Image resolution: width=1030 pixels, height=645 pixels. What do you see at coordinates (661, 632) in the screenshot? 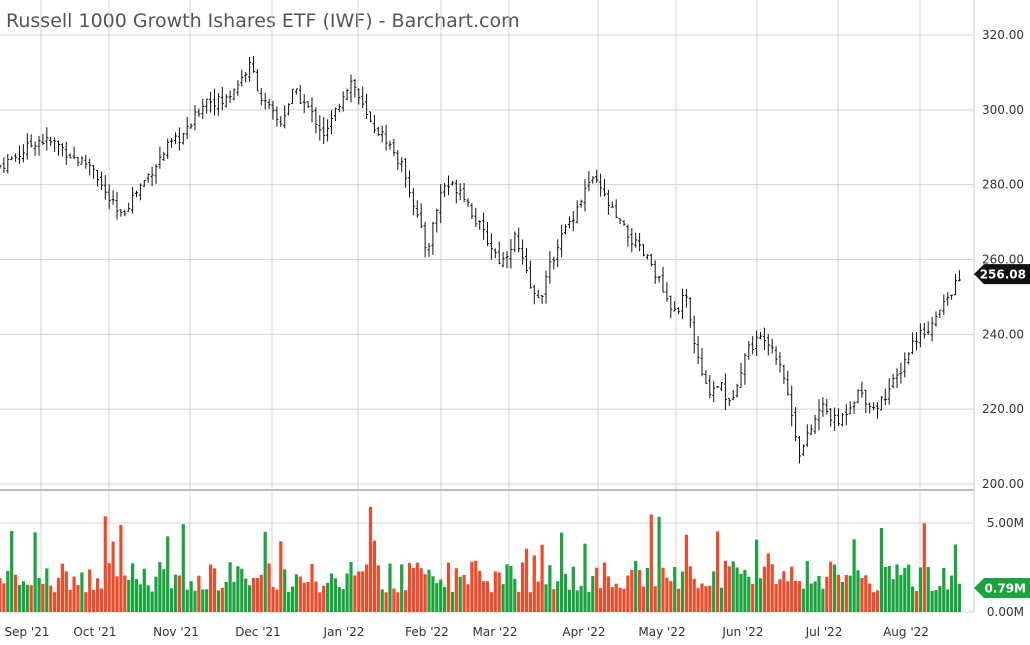
I see `date-tick-label: May '22` at bounding box center [661, 632].